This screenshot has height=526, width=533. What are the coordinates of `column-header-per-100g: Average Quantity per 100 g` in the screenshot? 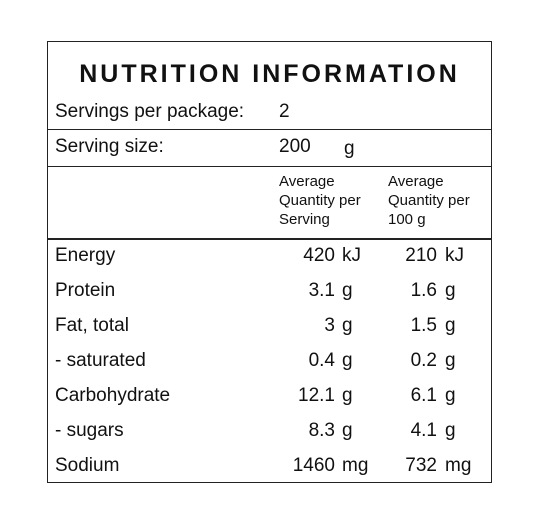 It's located at (429, 200).